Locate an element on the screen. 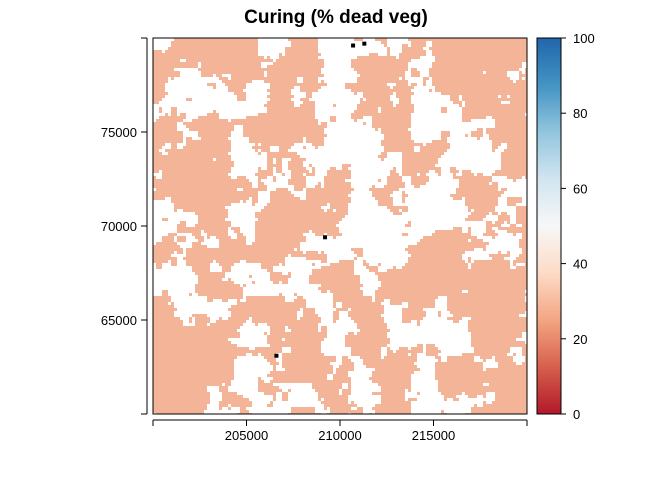  x-tick-label: 210000 is located at coordinates (339, 435).